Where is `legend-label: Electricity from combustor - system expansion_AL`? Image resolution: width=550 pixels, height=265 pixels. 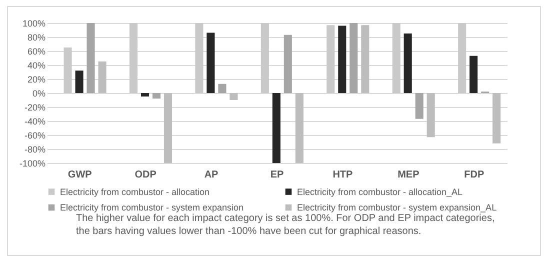 legend-label: Electricity from combustor - system expansion_AL is located at coordinates (397, 207).